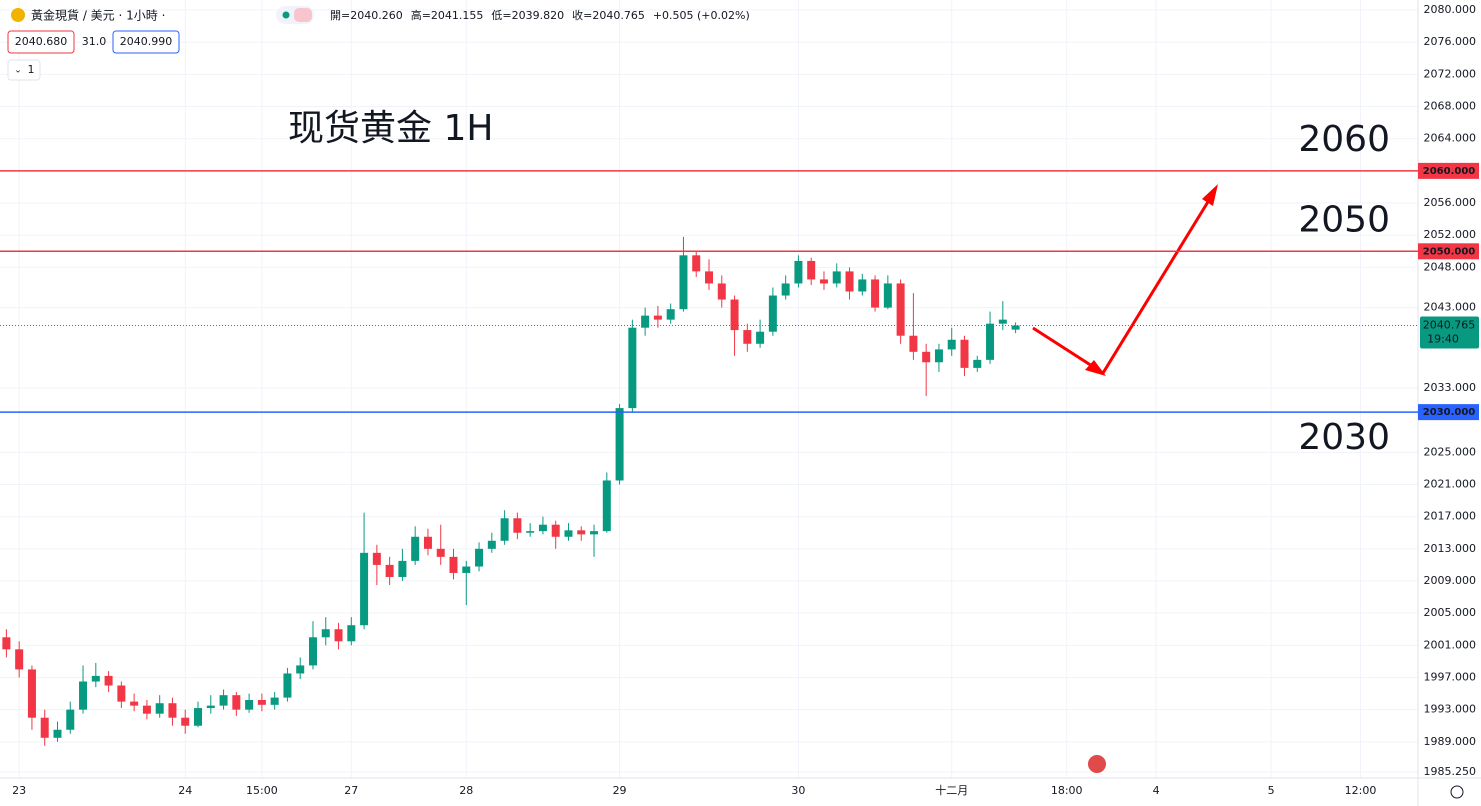 The image size is (1481, 806). I want to click on level-tag-label: 2030.000, so click(1449, 412).